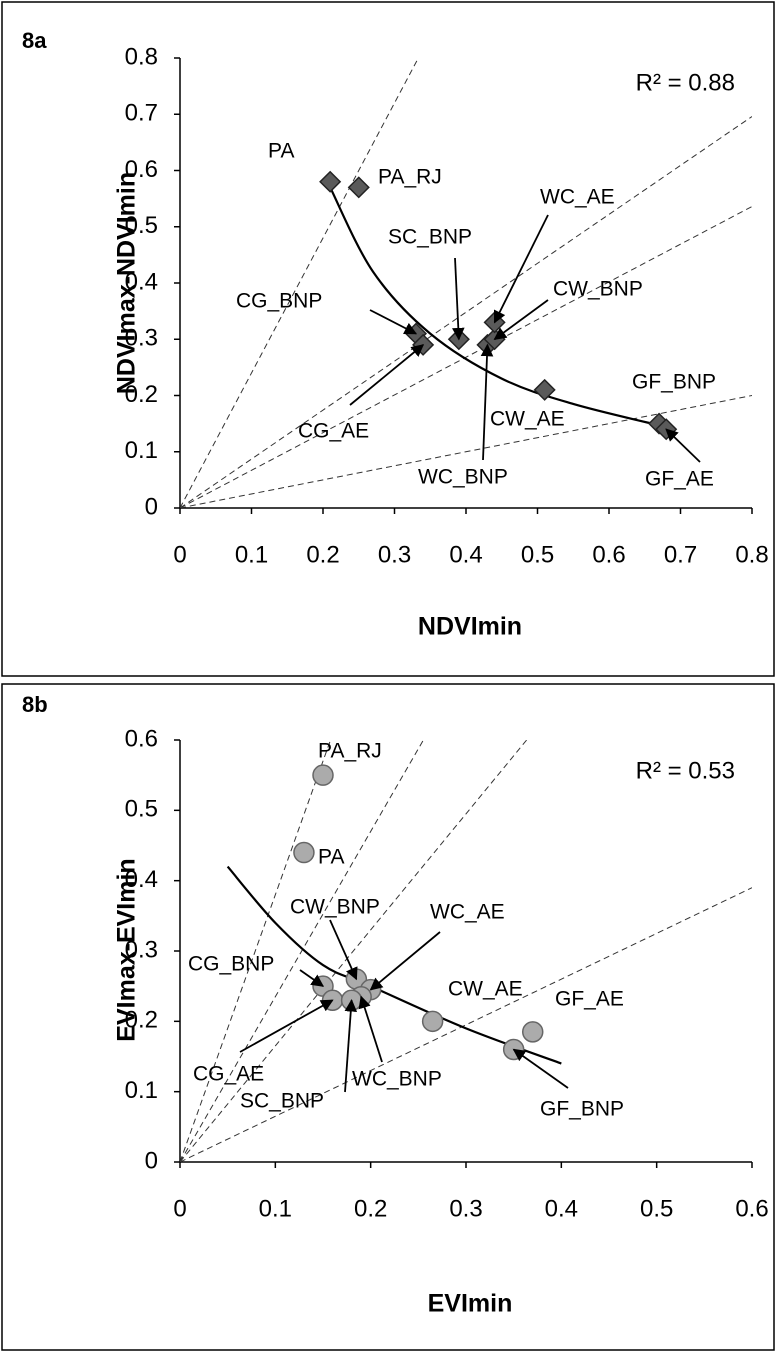 This screenshot has width=778, height=1353. Describe the element at coordinates (141, 56) in the screenshot. I see `y-tick-label: 0.8` at that location.